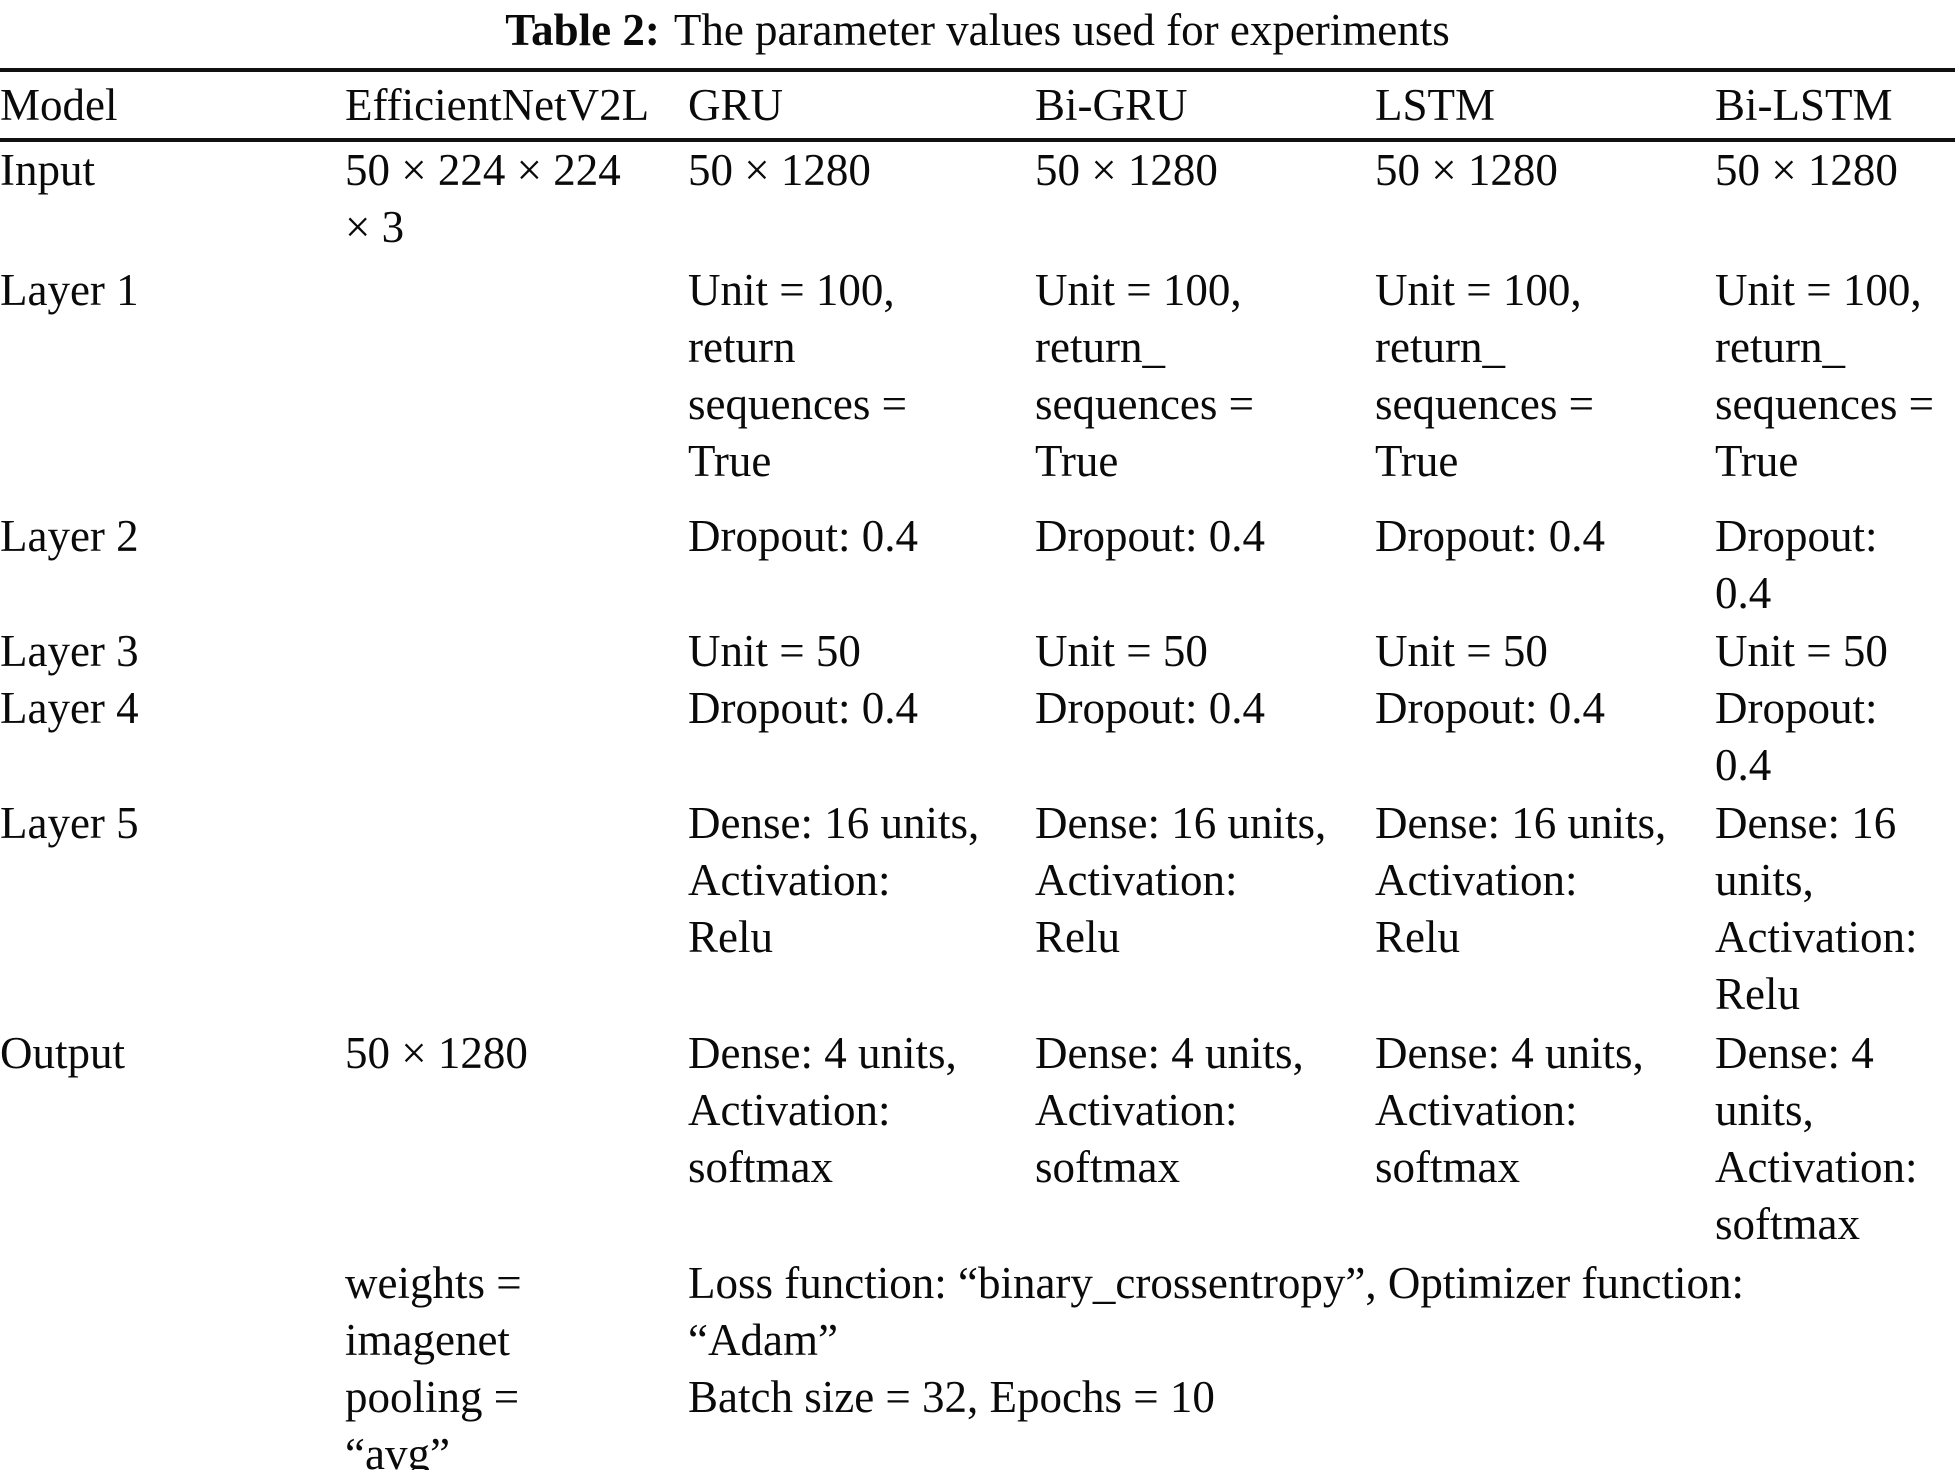 The height and width of the screenshot is (1470, 1955). I want to click on cell-layer3-efficientnetv2l, so click(516, 651).